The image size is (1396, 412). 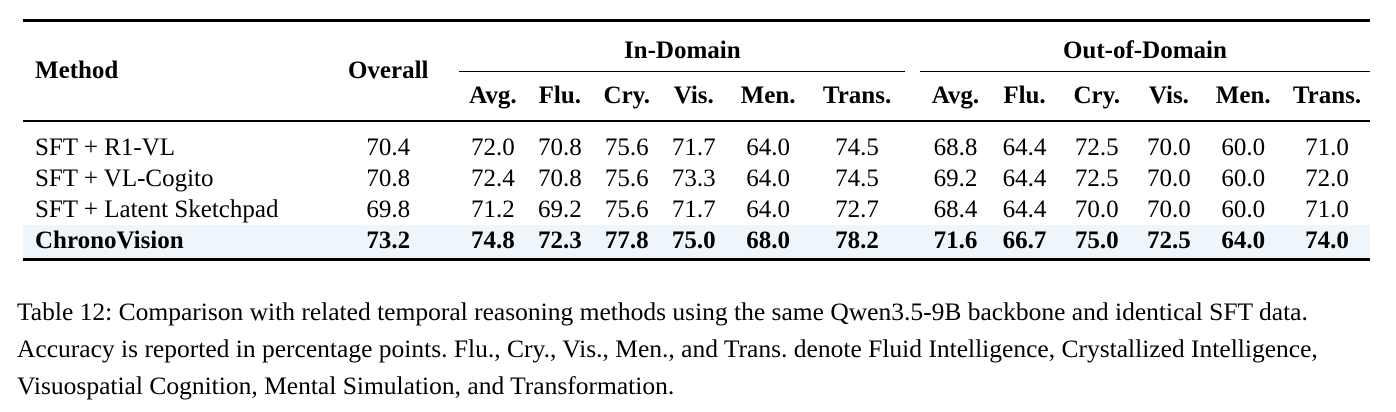 I want to click on header-out-cry: Cry., so click(x=1096, y=95).